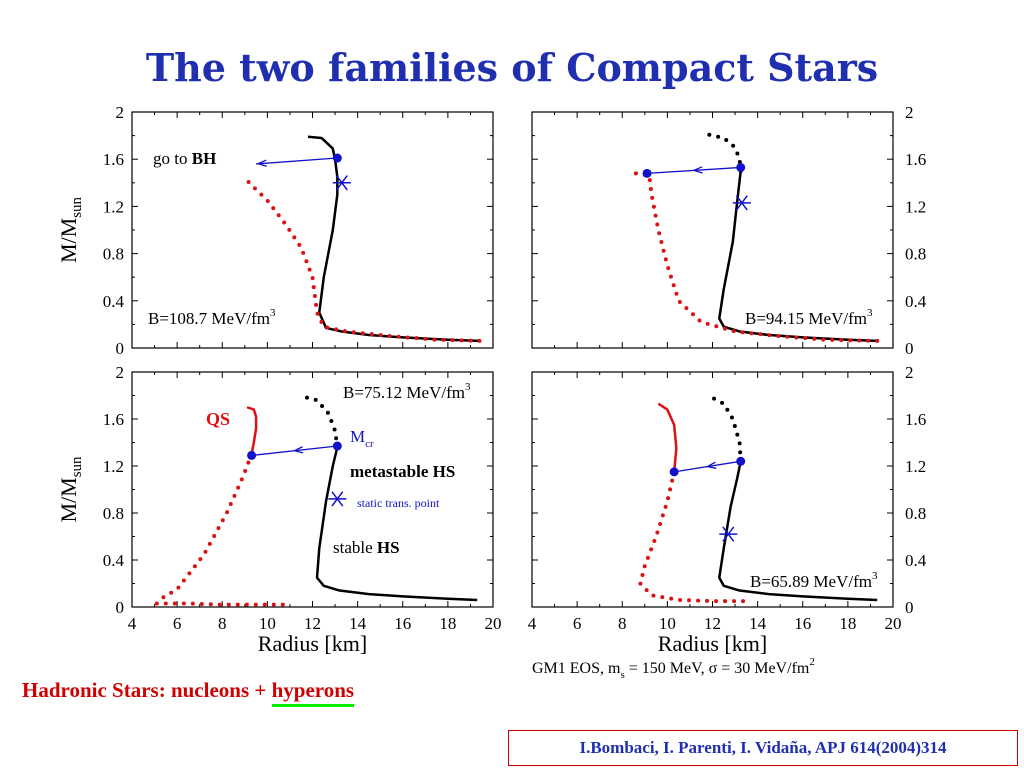  What do you see at coordinates (297, 161) in the screenshot?
I see `transition-arrow-line` at bounding box center [297, 161].